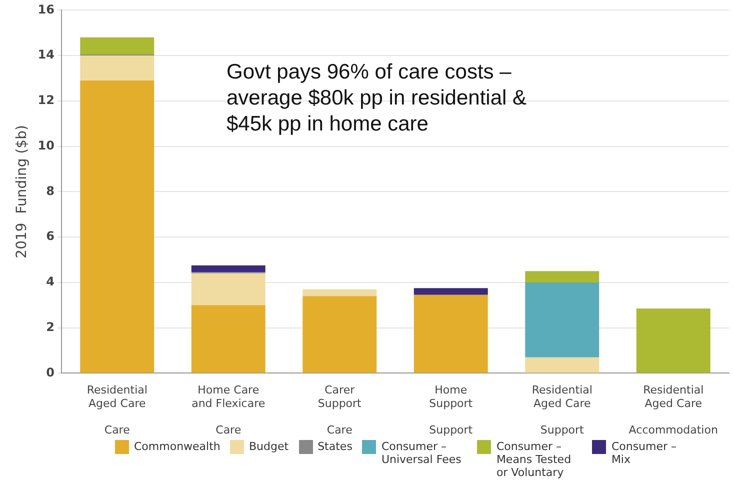 This screenshot has height=494, width=734. Describe the element at coordinates (50, 372) in the screenshot. I see `y-tick-label: 0` at that location.